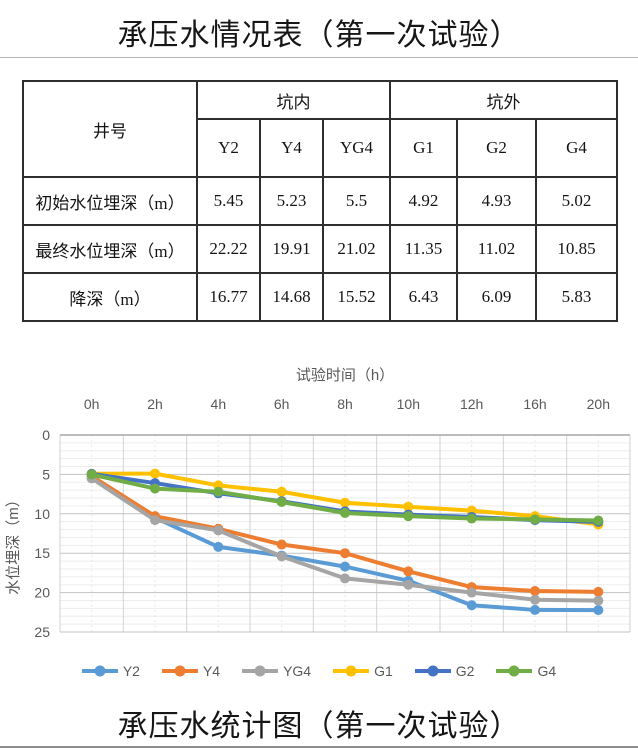  I want to click on table-cell: 16.77, so click(228, 297).